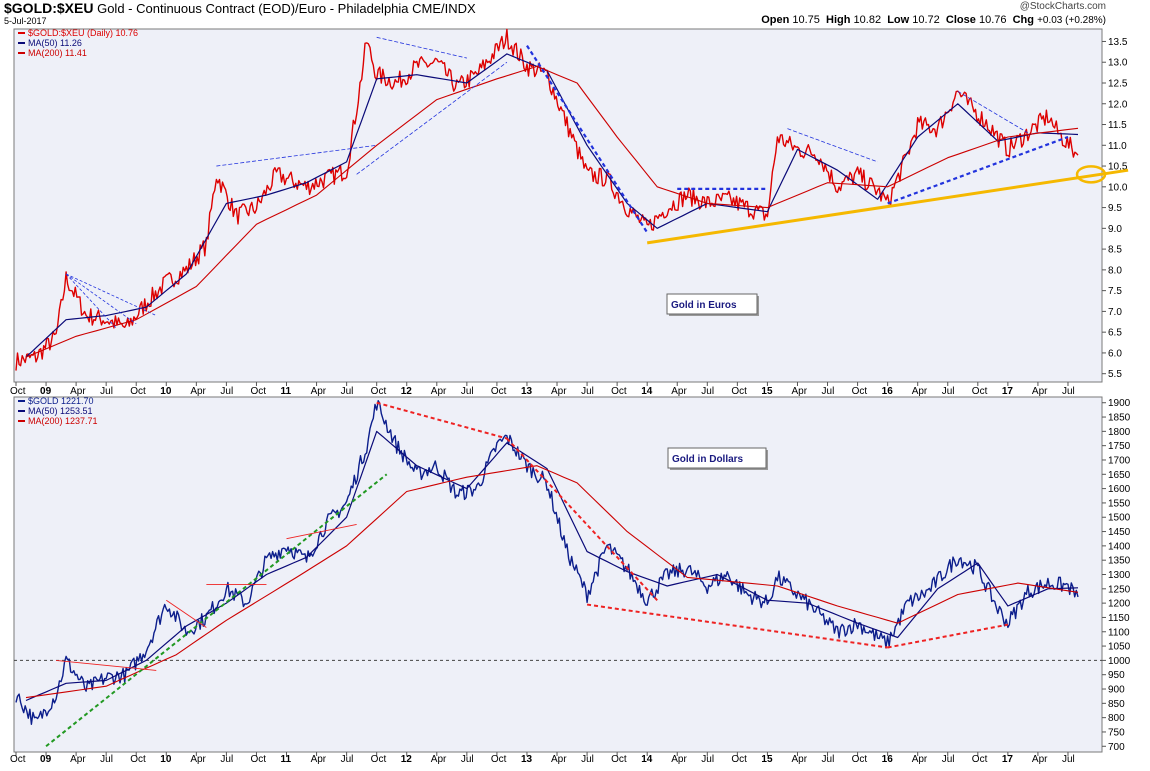 This screenshot has height=771, width=1150. What do you see at coordinates (1118, 83) in the screenshot?
I see `euro-y-tick-label: 12.5` at bounding box center [1118, 83].